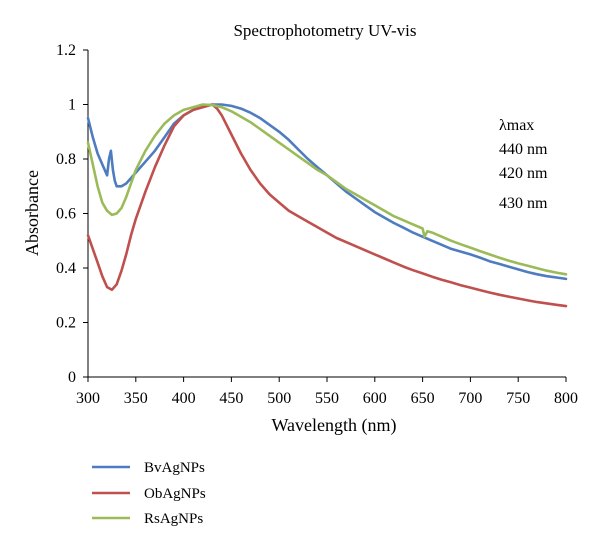 This screenshot has width=600, height=550. I want to click on legend-item-bvagnps: BvAgNPs, so click(148, 468).